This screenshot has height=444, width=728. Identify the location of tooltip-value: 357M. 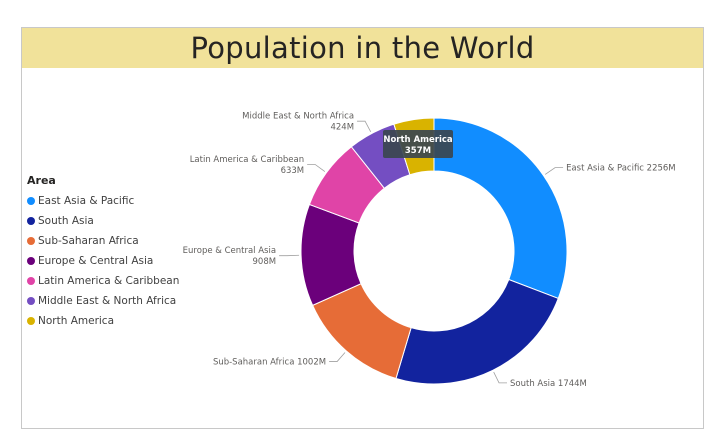
(418, 151).